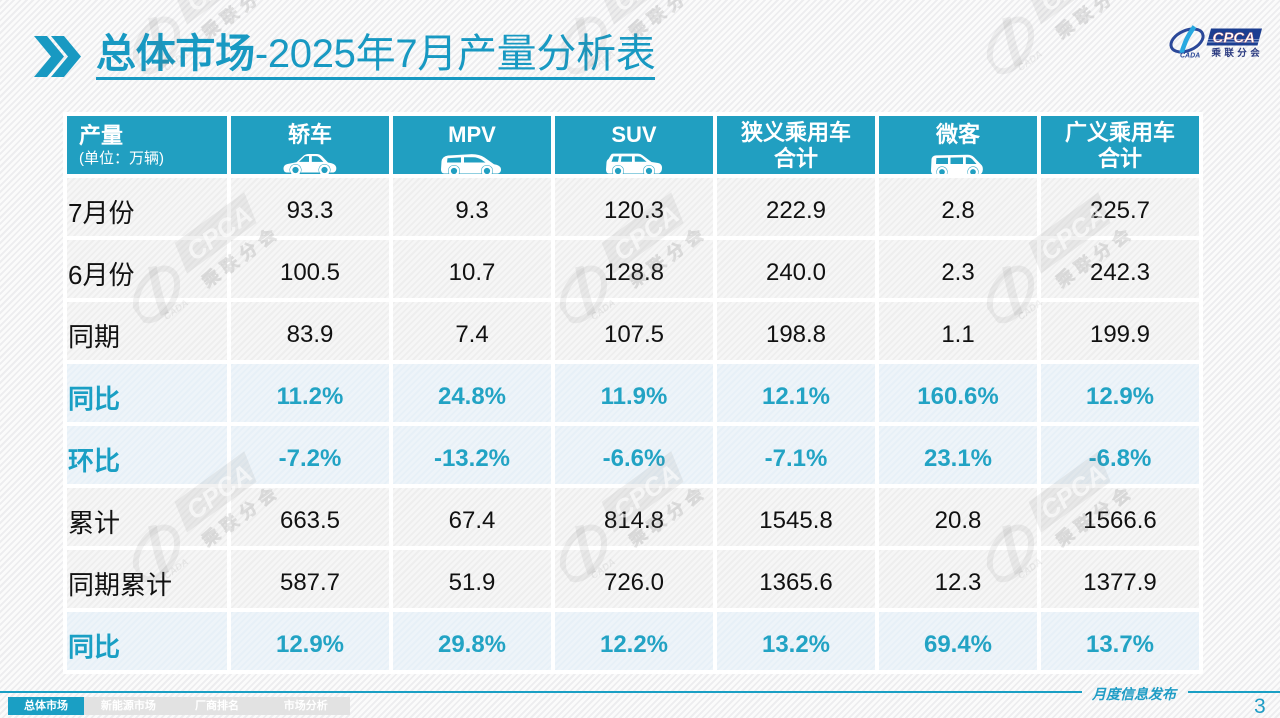 Image resolution: width=1280 pixels, height=718 pixels. Describe the element at coordinates (1190, 56) in the screenshot. I see `svg-text: CADA` at that location.